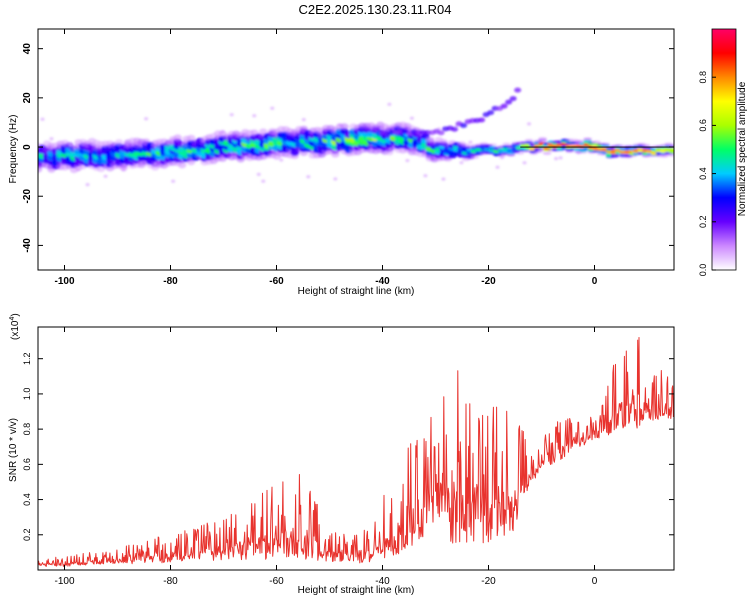  I want to click on spectrogram-x-tick-label-3: -40, so click(382, 281).